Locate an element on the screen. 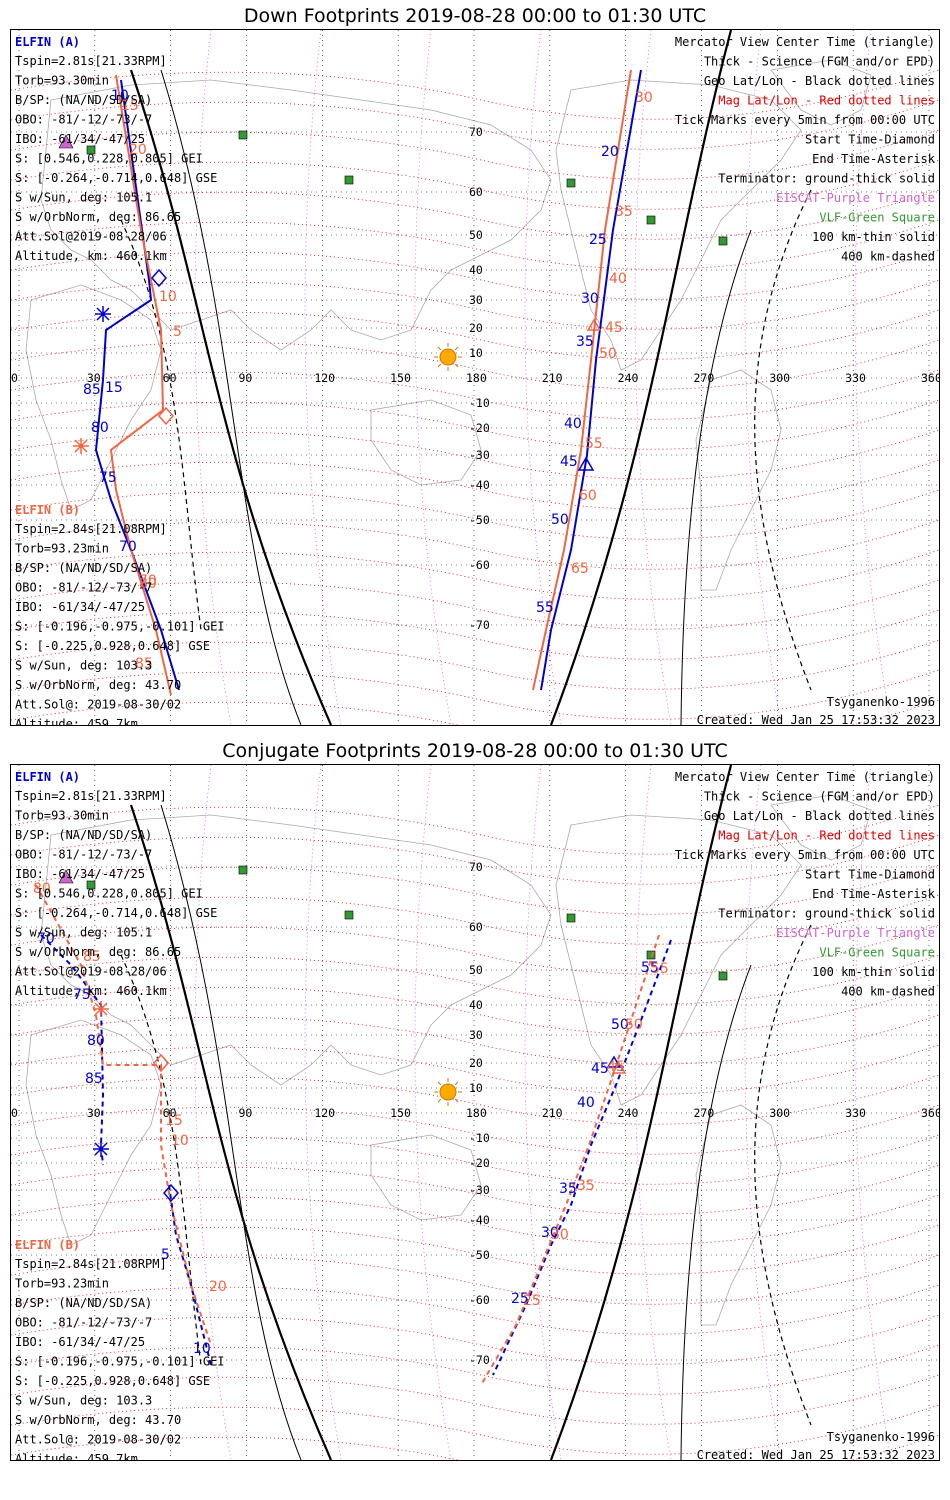 Image resolution: width=950 pixels, height=1500 pixels. elfin-a-title: ELFIN (A) is located at coordinates (47, 42).